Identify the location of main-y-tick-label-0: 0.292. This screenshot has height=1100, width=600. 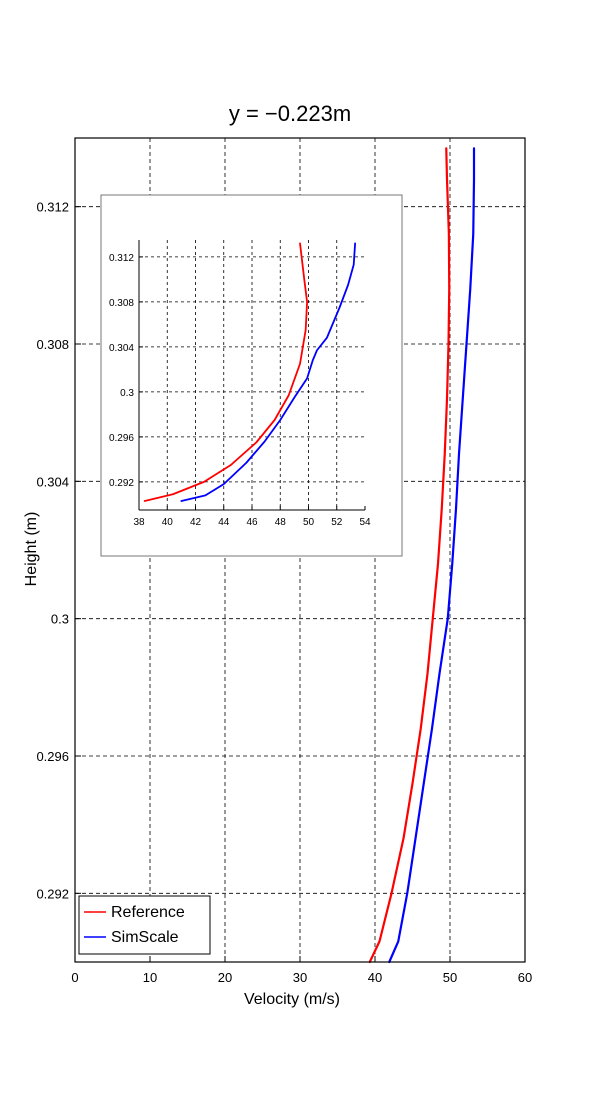
(52, 893).